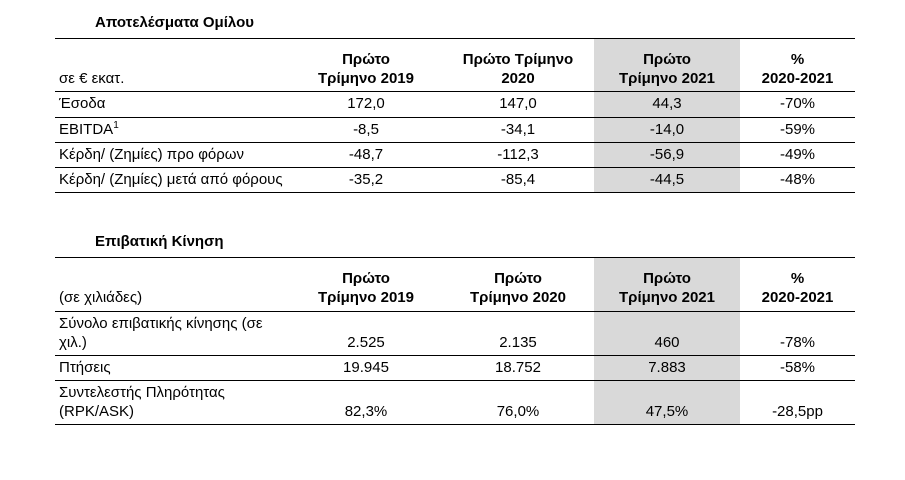  What do you see at coordinates (667, 333) in the screenshot?
I see `value-cell-2021: 460` at bounding box center [667, 333].